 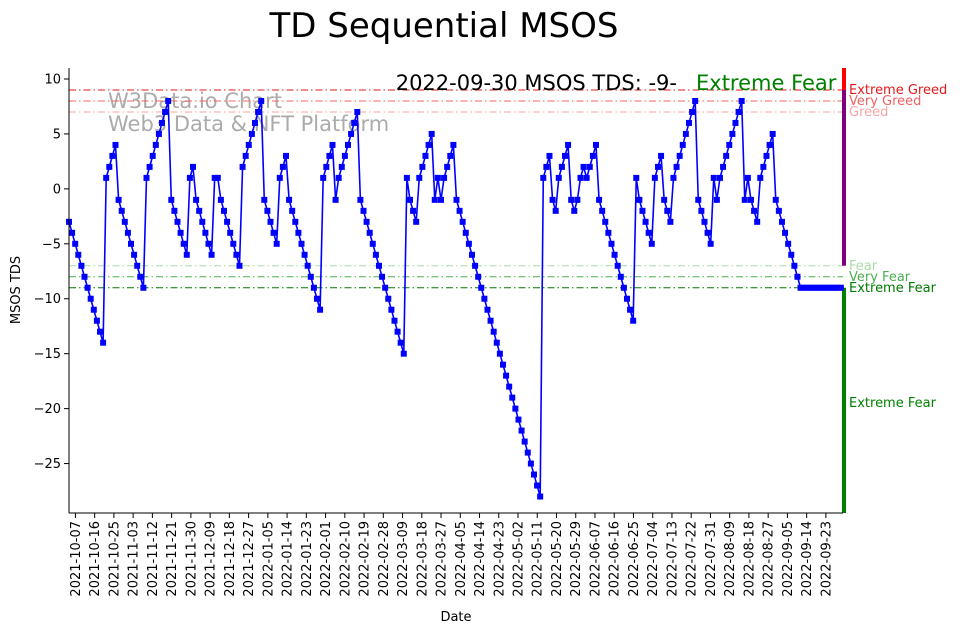 What do you see at coordinates (634, 559) in the screenshot?
I see `x-tick-label: 2022-06-25` at bounding box center [634, 559].